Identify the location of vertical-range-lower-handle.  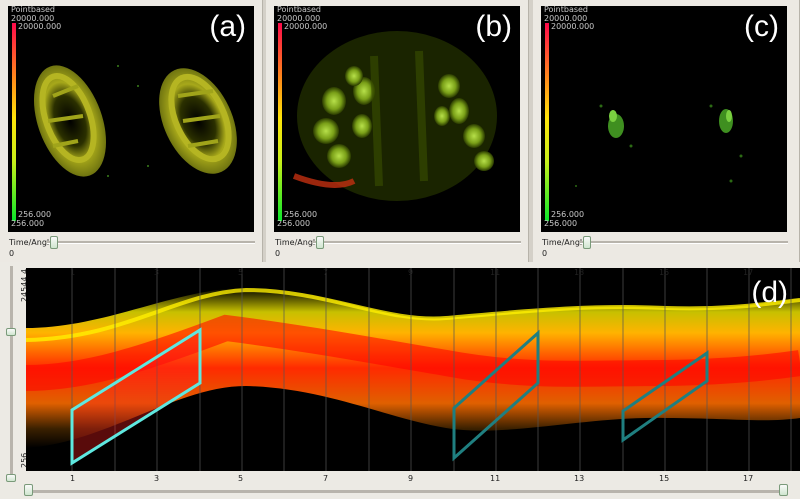
(11, 478).